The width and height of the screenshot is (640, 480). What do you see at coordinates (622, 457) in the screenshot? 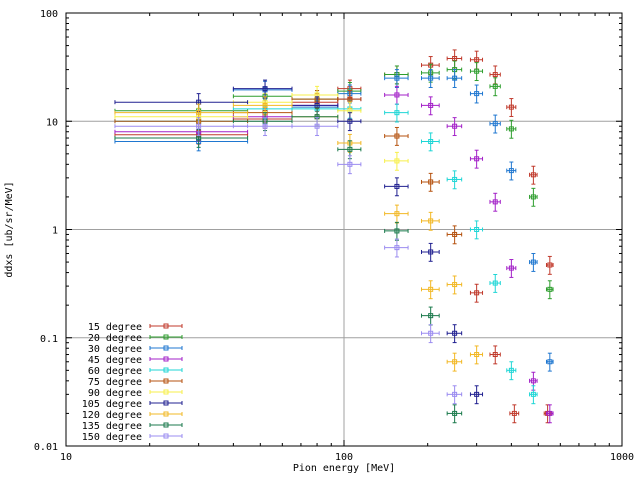
I see `x-tick-label: 1000` at bounding box center [622, 457].